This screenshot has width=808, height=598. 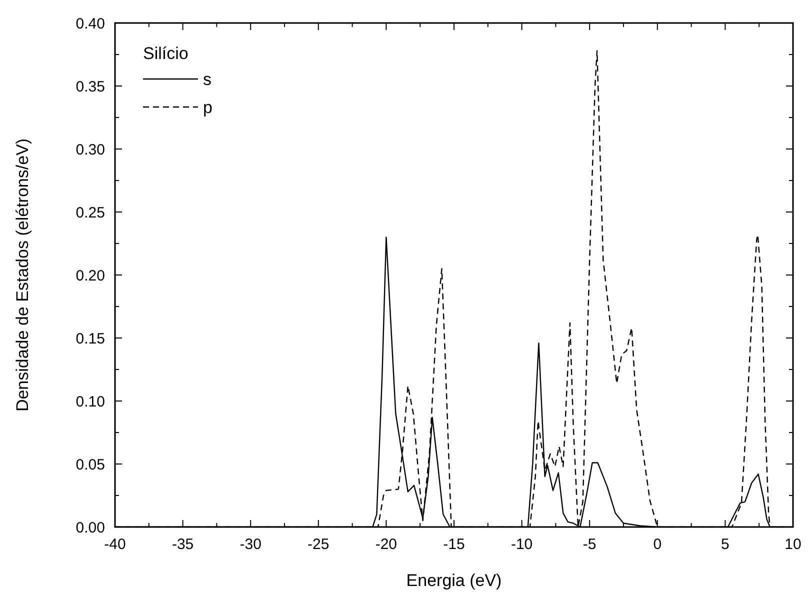 I want to click on y-tick-label: 0.20, so click(x=90, y=275).